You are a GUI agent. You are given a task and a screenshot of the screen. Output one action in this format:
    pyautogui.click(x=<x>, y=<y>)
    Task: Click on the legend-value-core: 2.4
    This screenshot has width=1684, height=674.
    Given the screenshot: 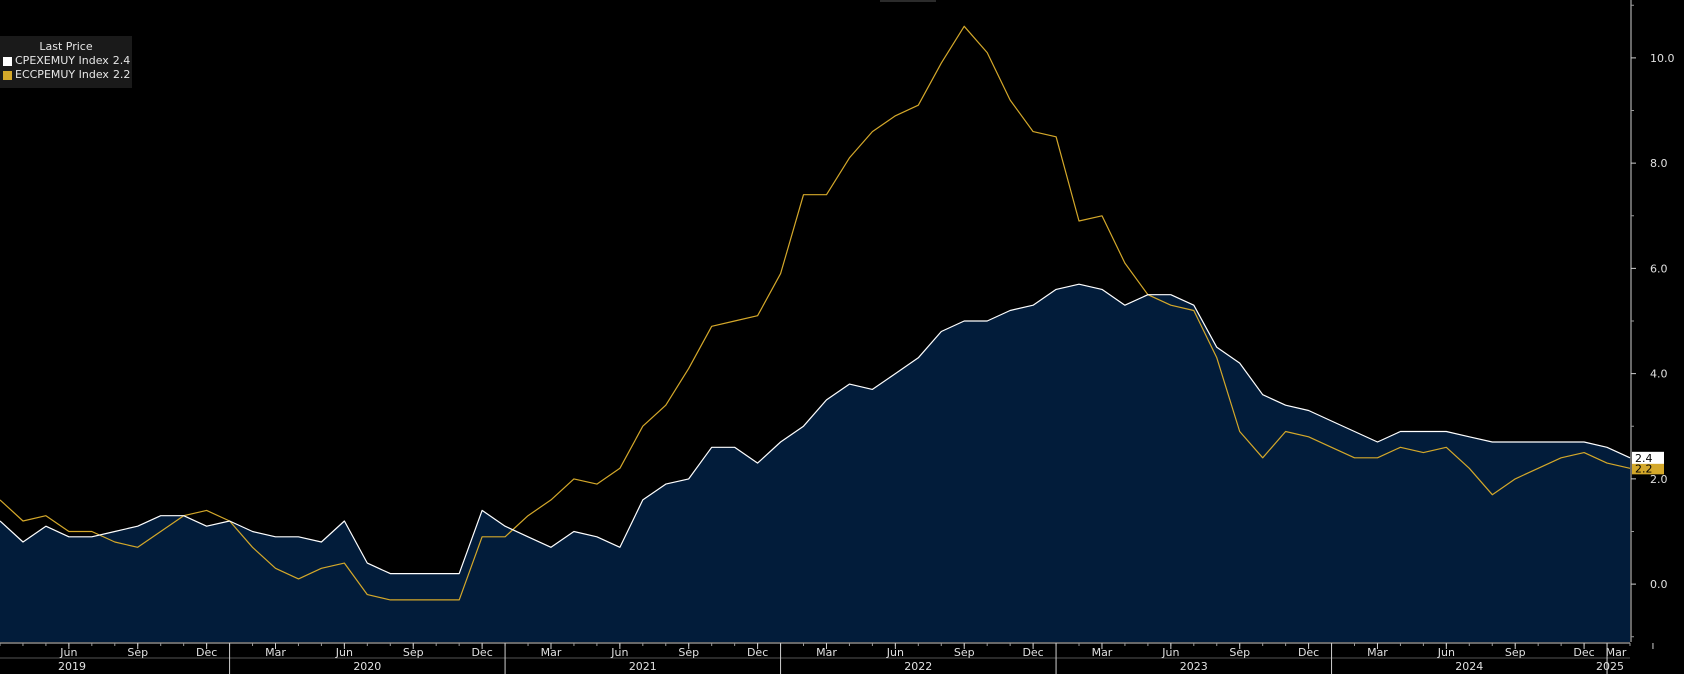 What is the action you would take?
    pyautogui.click(x=121, y=60)
    